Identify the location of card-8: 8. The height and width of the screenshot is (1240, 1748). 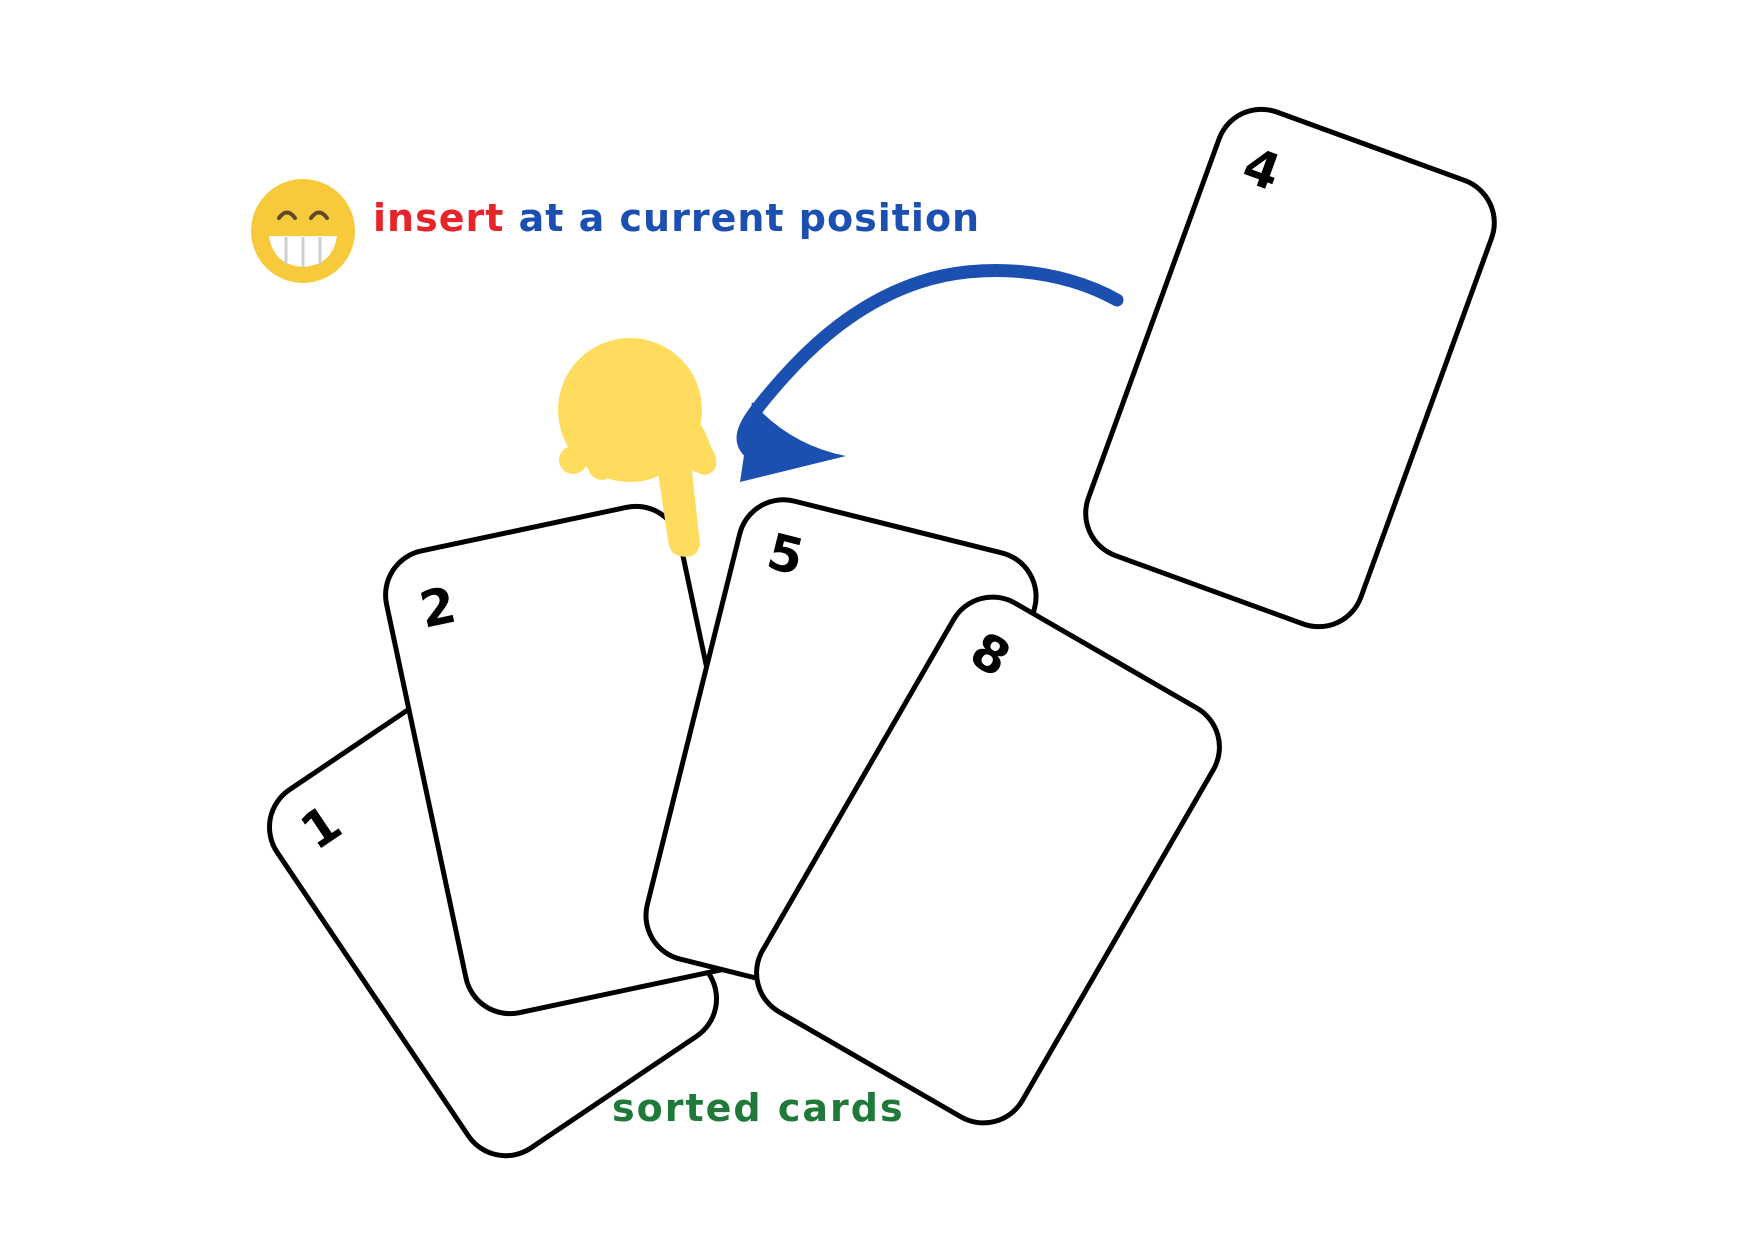
(988, 860).